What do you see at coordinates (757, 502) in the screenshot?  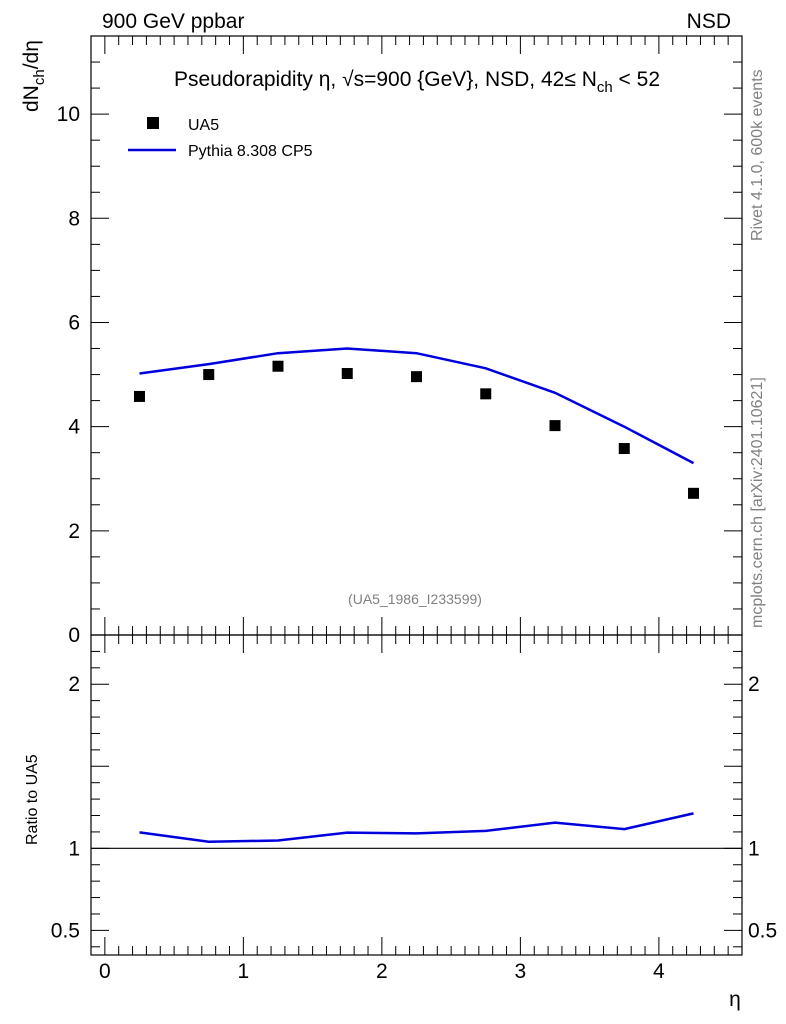 I see `mcplots-label: mcplots.cern.ch [arXiv:2401.10621]` at bounding box center [757, 502].